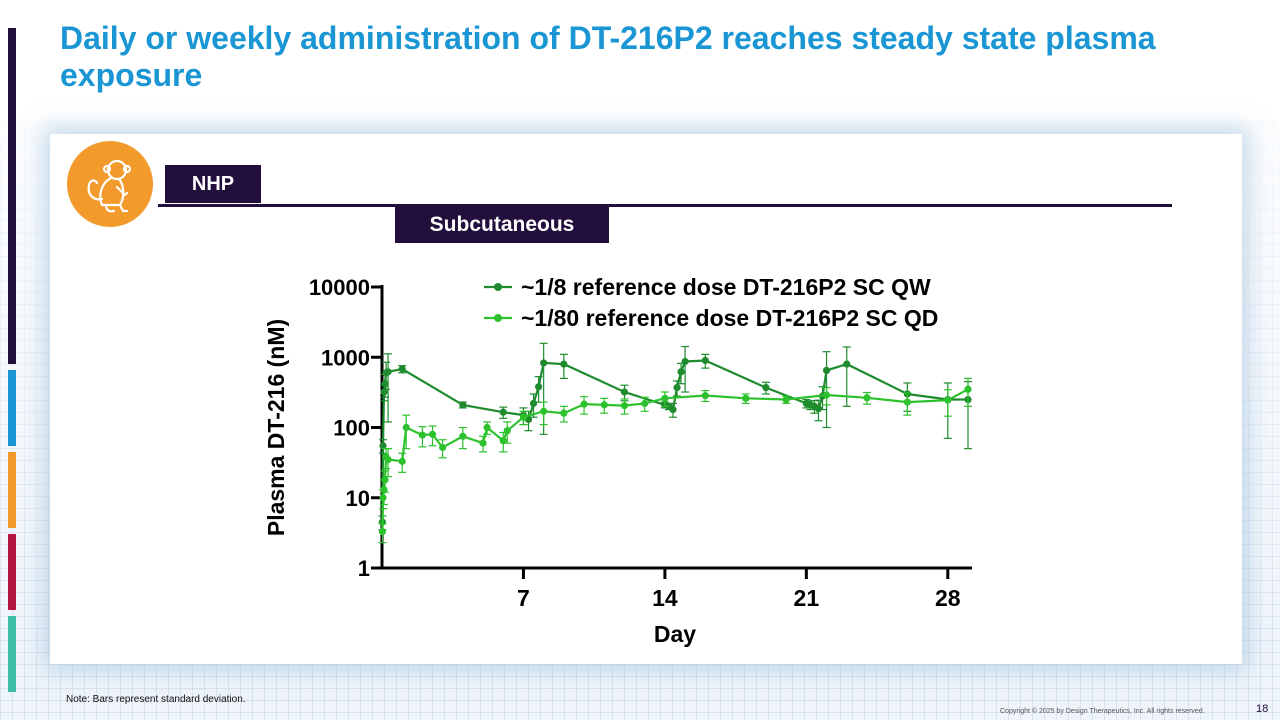 The image size is (1280, 720). I want to click on x-tick-label: 14, so click(665, 598).